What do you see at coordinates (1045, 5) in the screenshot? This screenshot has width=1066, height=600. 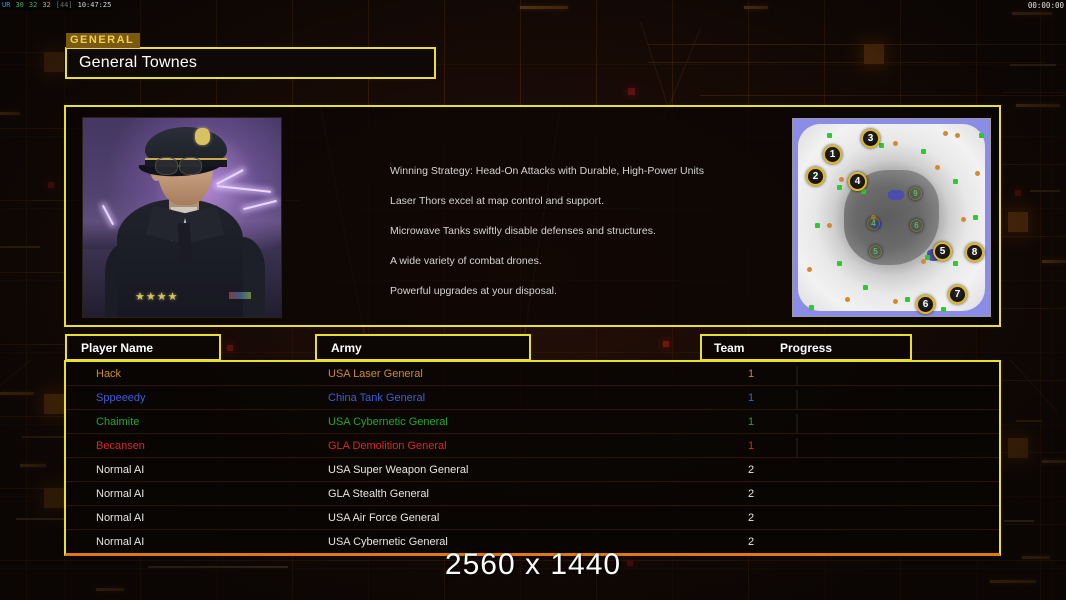 I see `match-timer: 00:00:00` at bounding box center [1045, 5].